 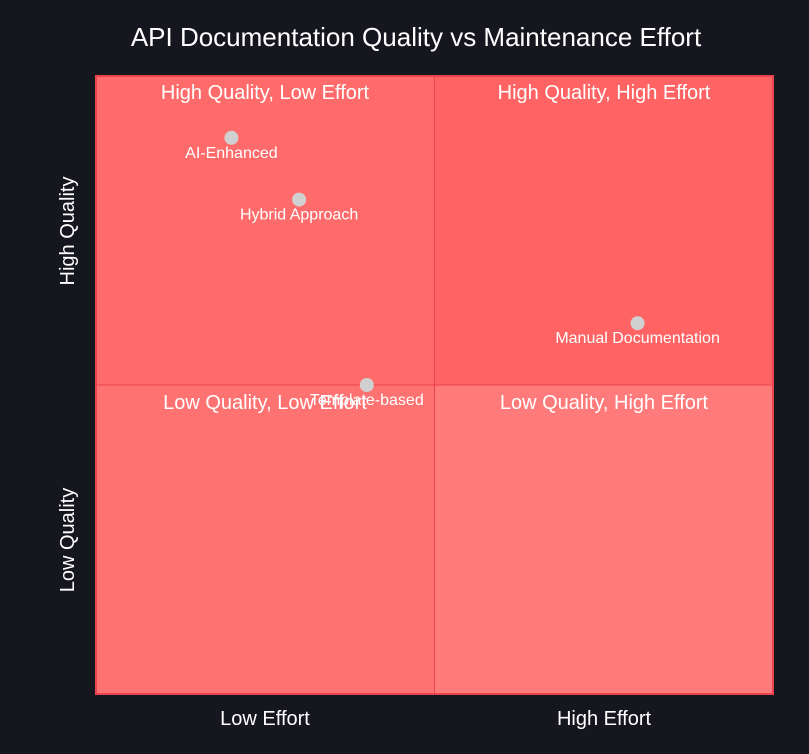 I want to click on quadrant-label-top-left: High Quality, Low Effort, so click(x=265, y=93).